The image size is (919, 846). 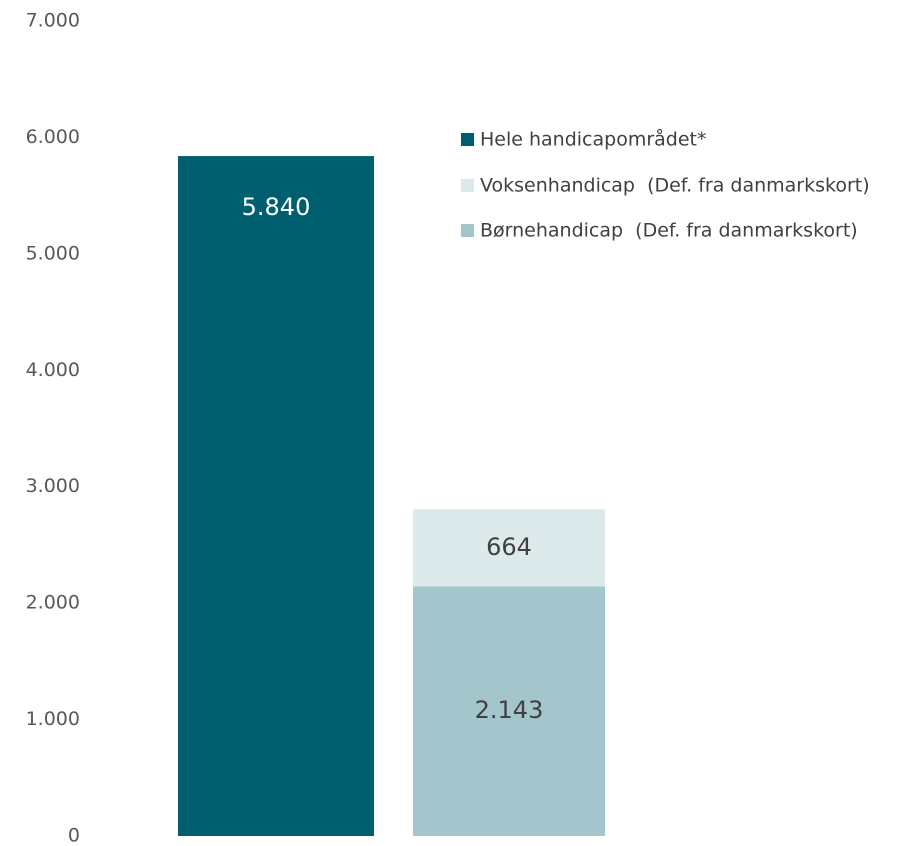 What do you see at coordinates (669, 231) in the screenshot?
I see `legend-label: Børnehandicap (Def. fra danmarkskort)` at bounding box center [669, 231].